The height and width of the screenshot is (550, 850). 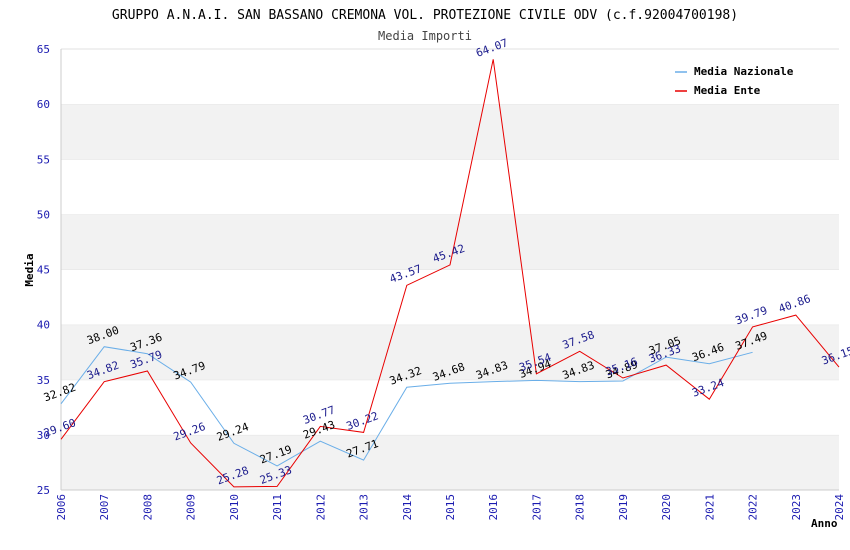 I want to click on chart-subtitle: Media Importi, so click(x=425, y=36).